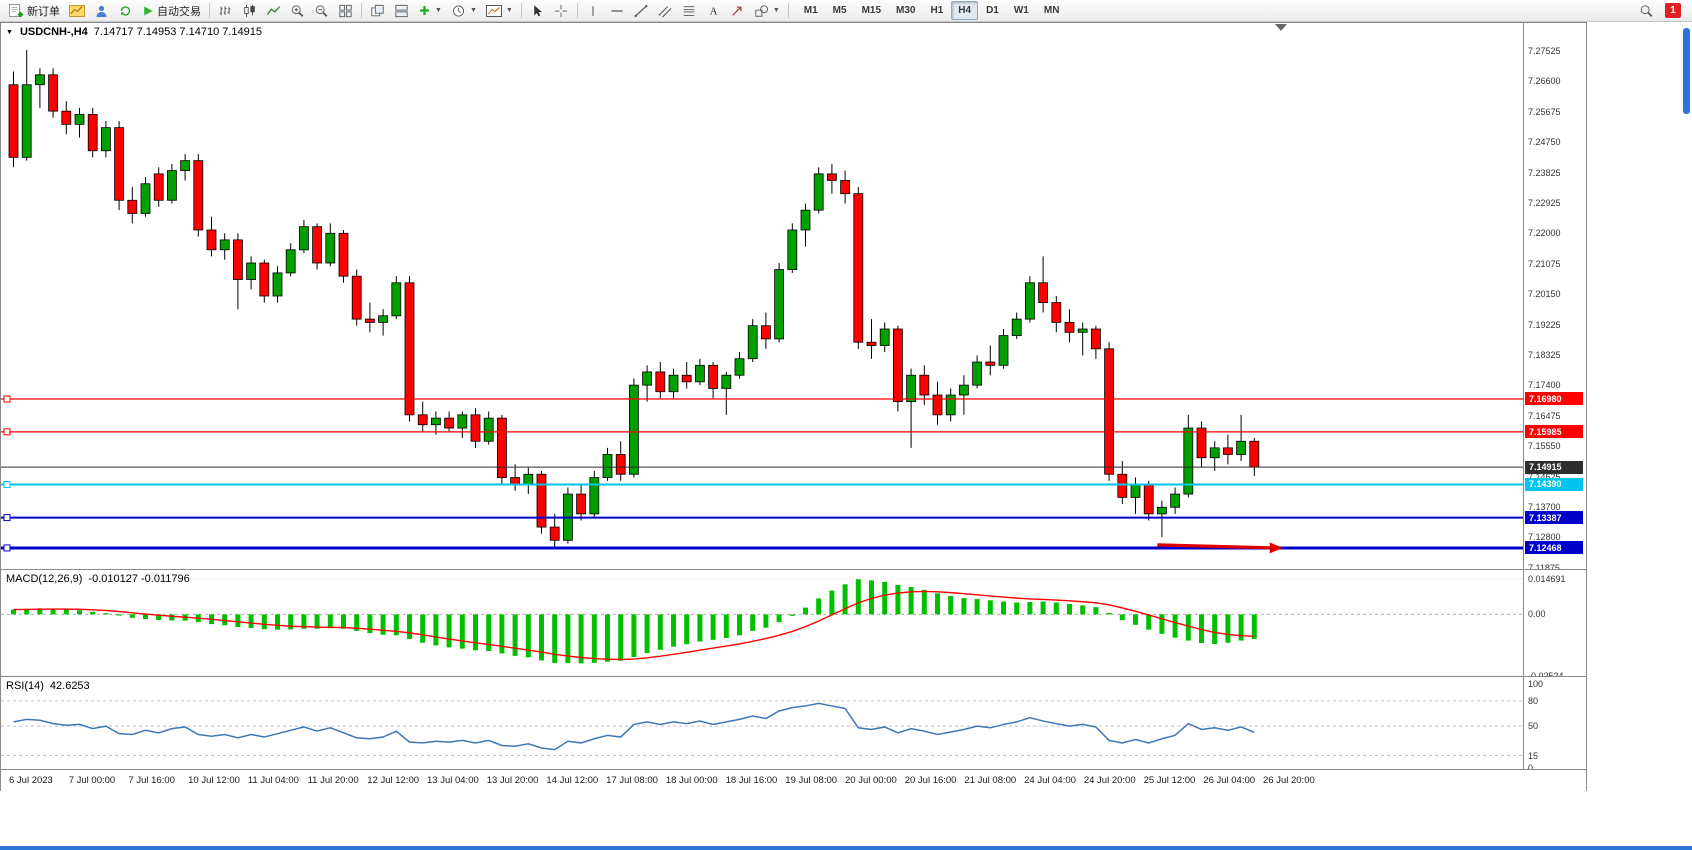  What do you see at coordinates (846, 848) in the screenshot?
I see `bottom-scrollbar` at bounding box center [846, 848].